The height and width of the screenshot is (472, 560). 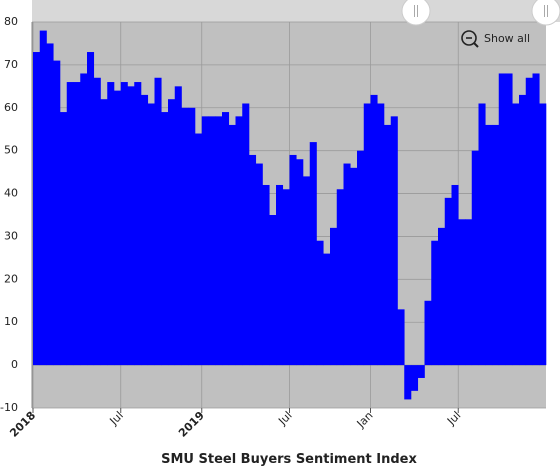 What do you see at coordinates (11, 107) in the screenshot?
I see `y-tick-label: 60` at bounding box center [11, 107].